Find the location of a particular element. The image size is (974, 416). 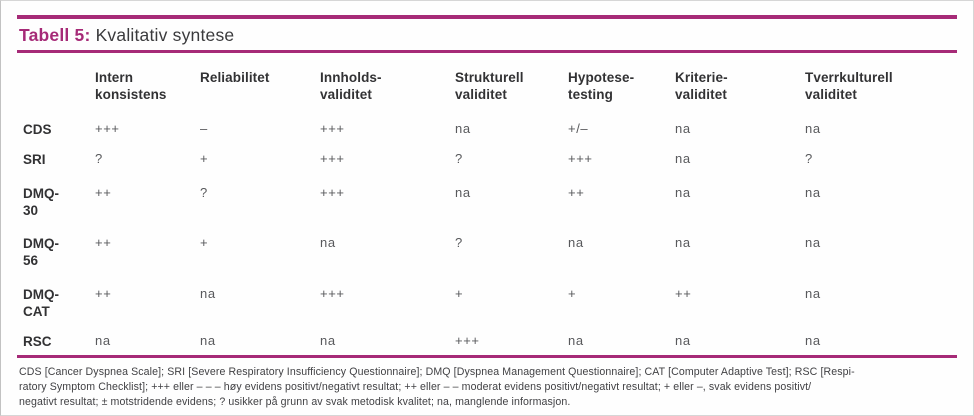

table-cell: +/– is located at coordinates (578, 128).